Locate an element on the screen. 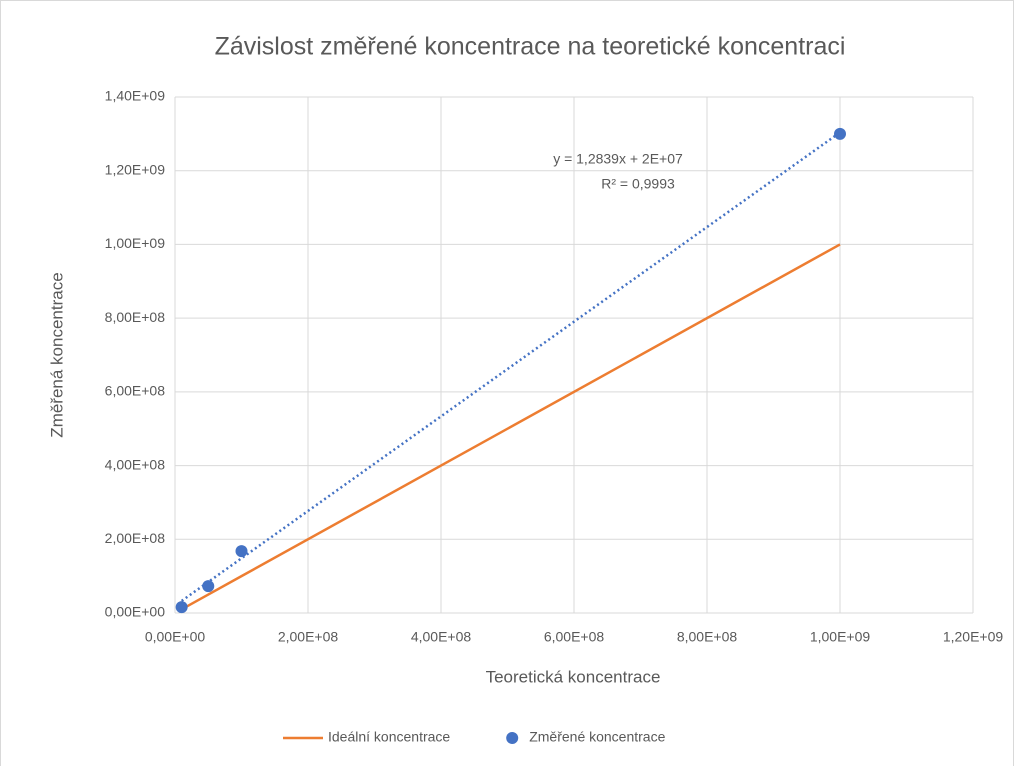 The height and width of the screenshot is (766, 1027). y-tick-label: 2,00E+08 is located at coordinates (135, 538).